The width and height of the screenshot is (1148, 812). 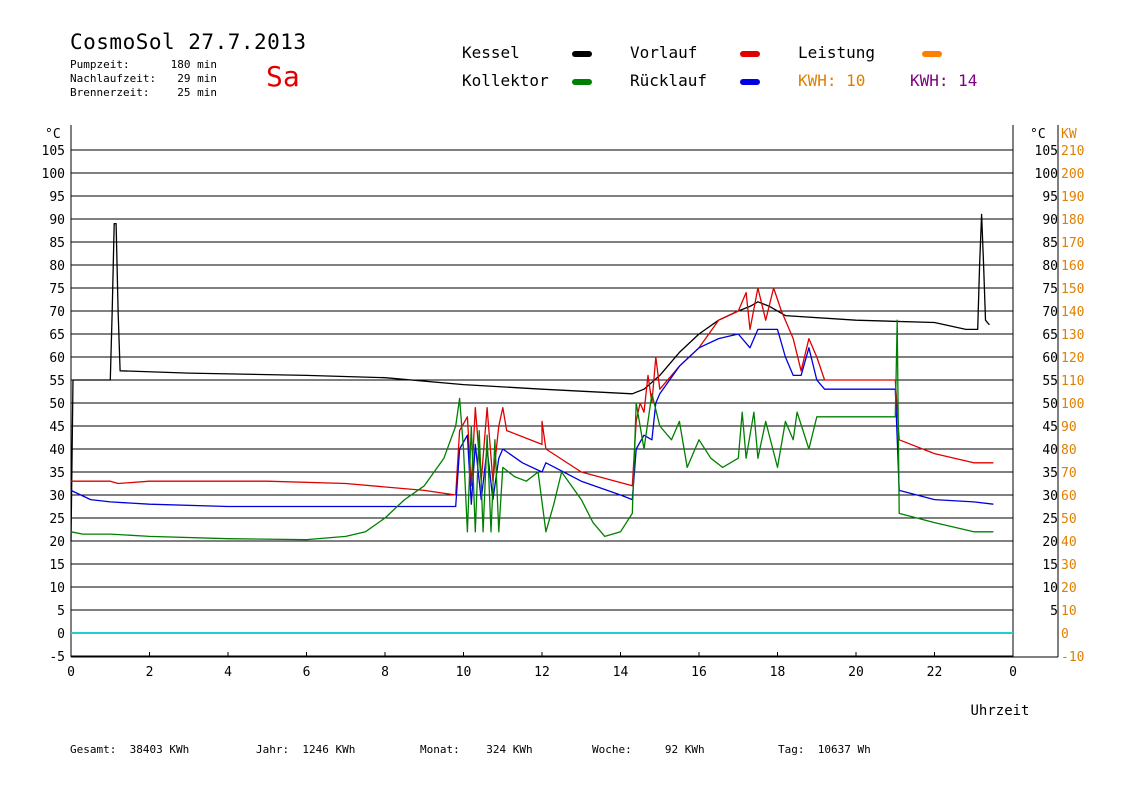 What do you see at coordinates (1069, 427) in the screenshot?
I see `y-tick-right-power: 90` at bounding box center [1069, 427].